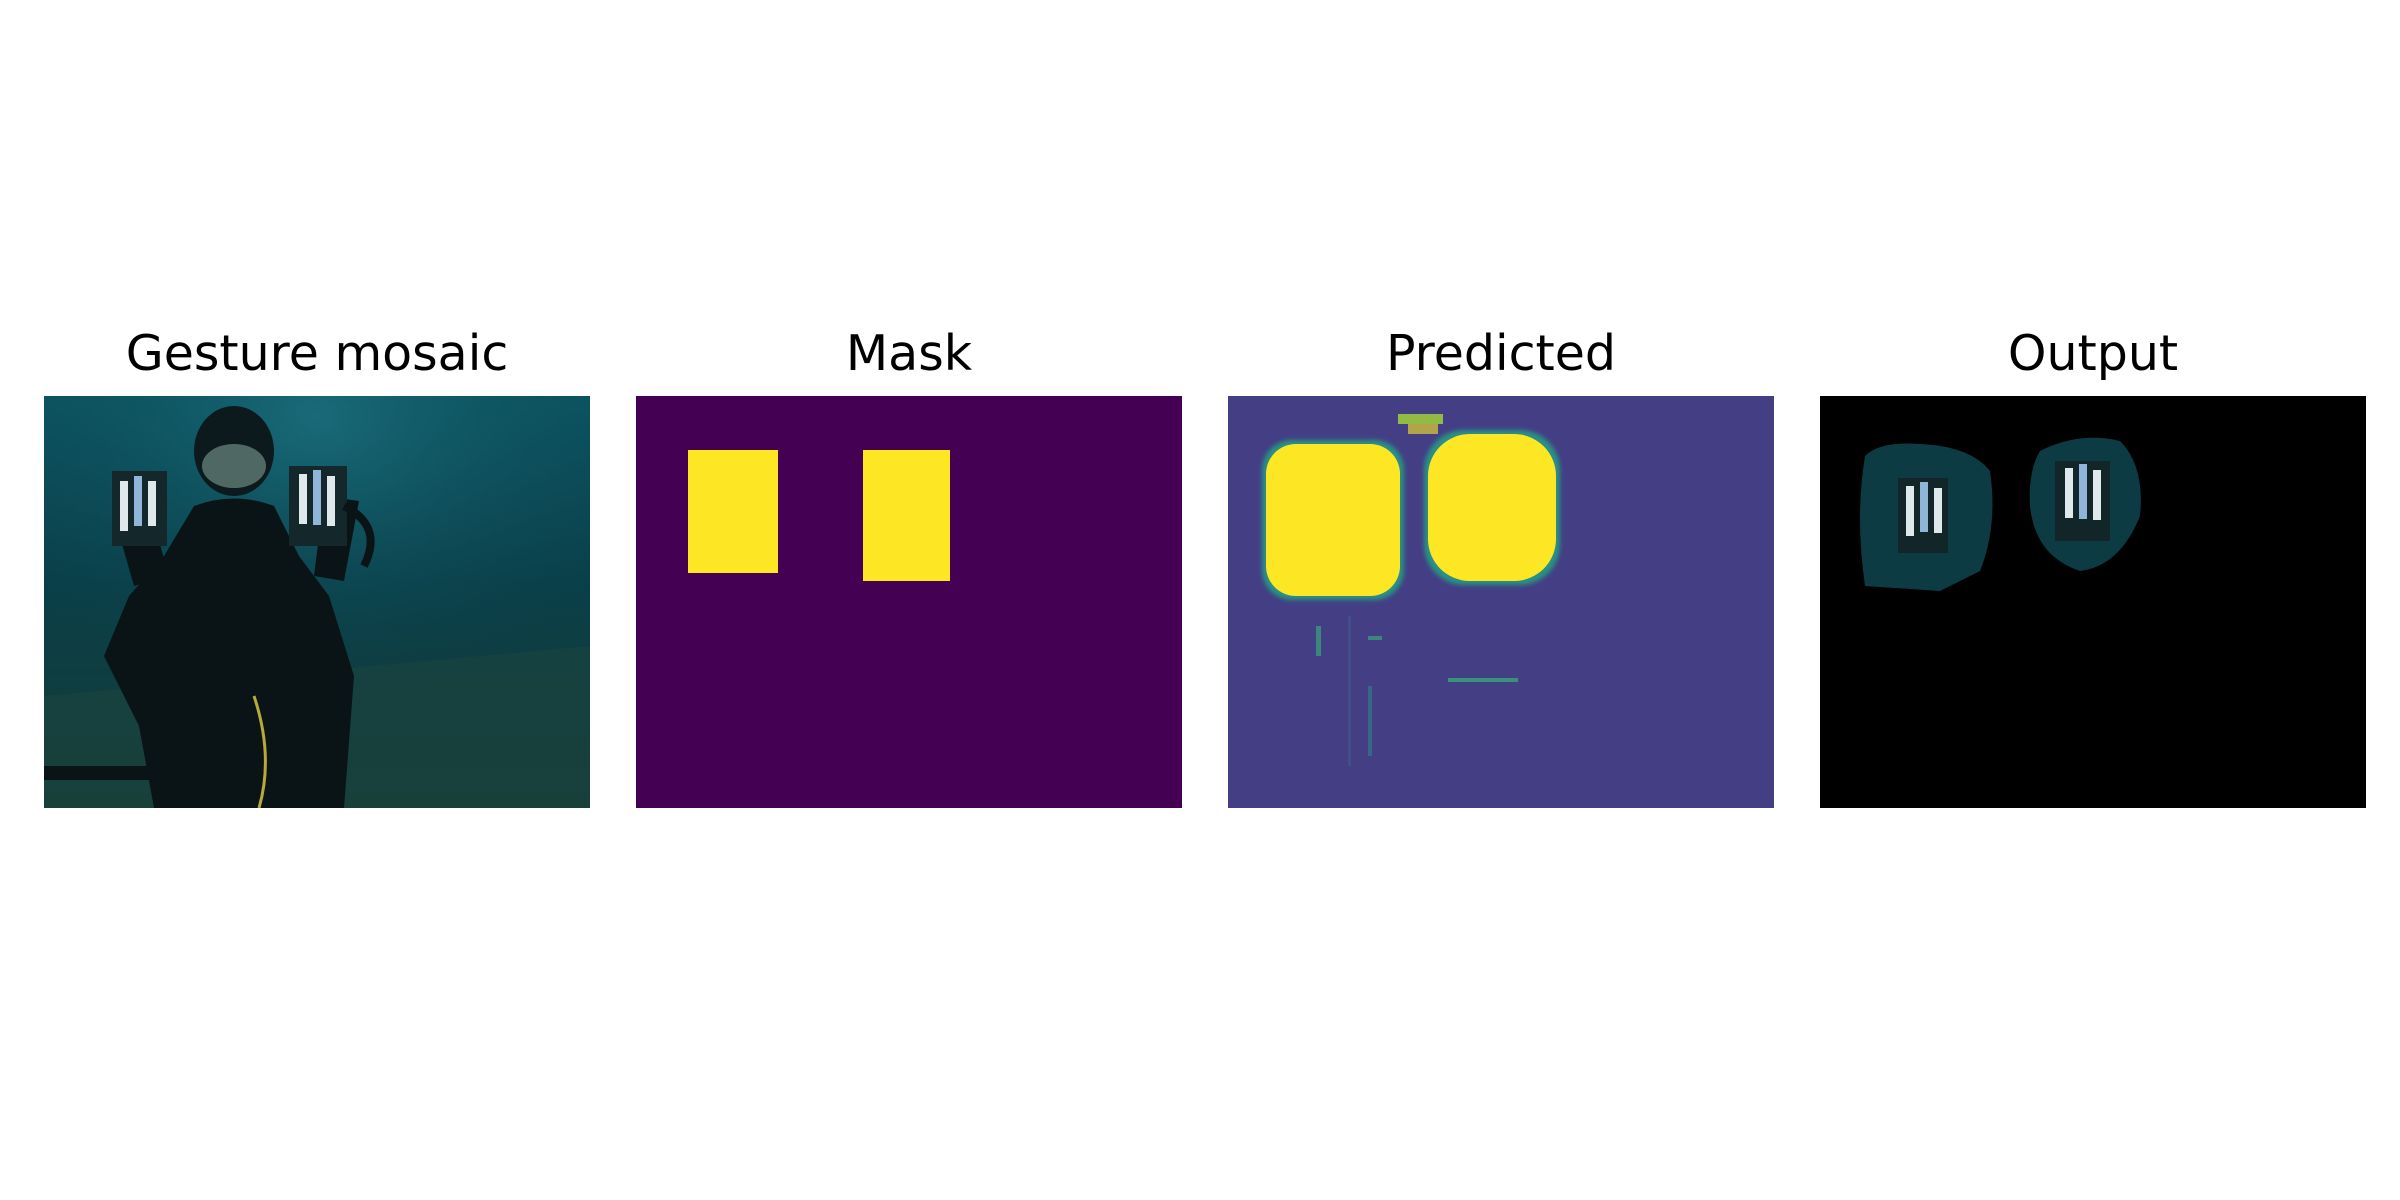 The width and height of the screenshot is (2400, 1200). I want to click on mask-image, so click(909, 602).